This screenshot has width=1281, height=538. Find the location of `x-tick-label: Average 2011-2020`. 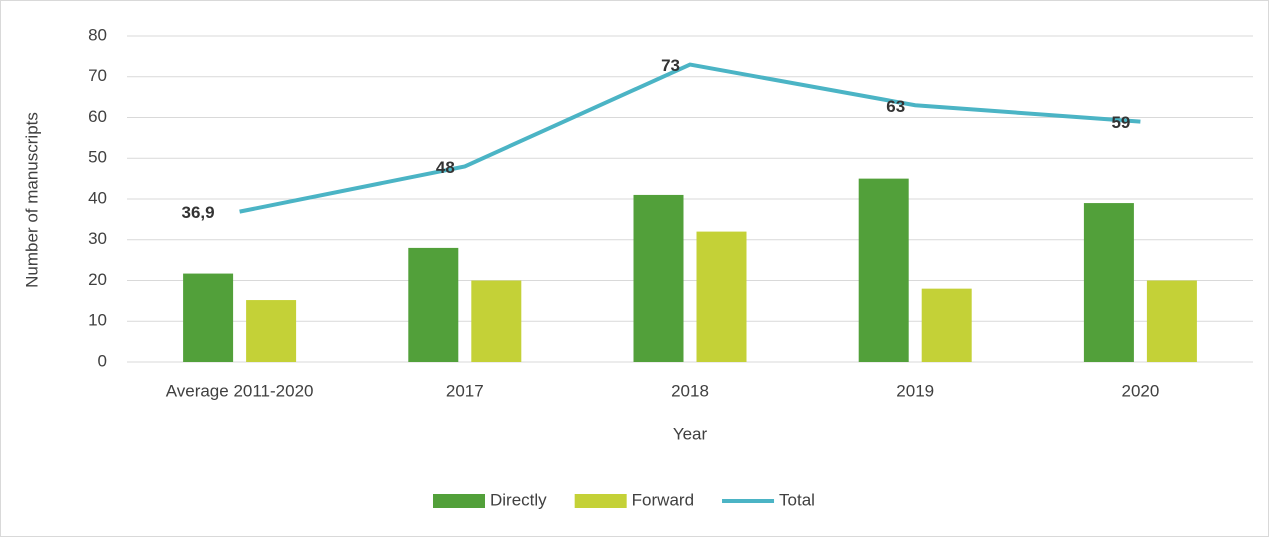

x-tick-label: Average 2011-2020 is located at coordinates (240, 390).